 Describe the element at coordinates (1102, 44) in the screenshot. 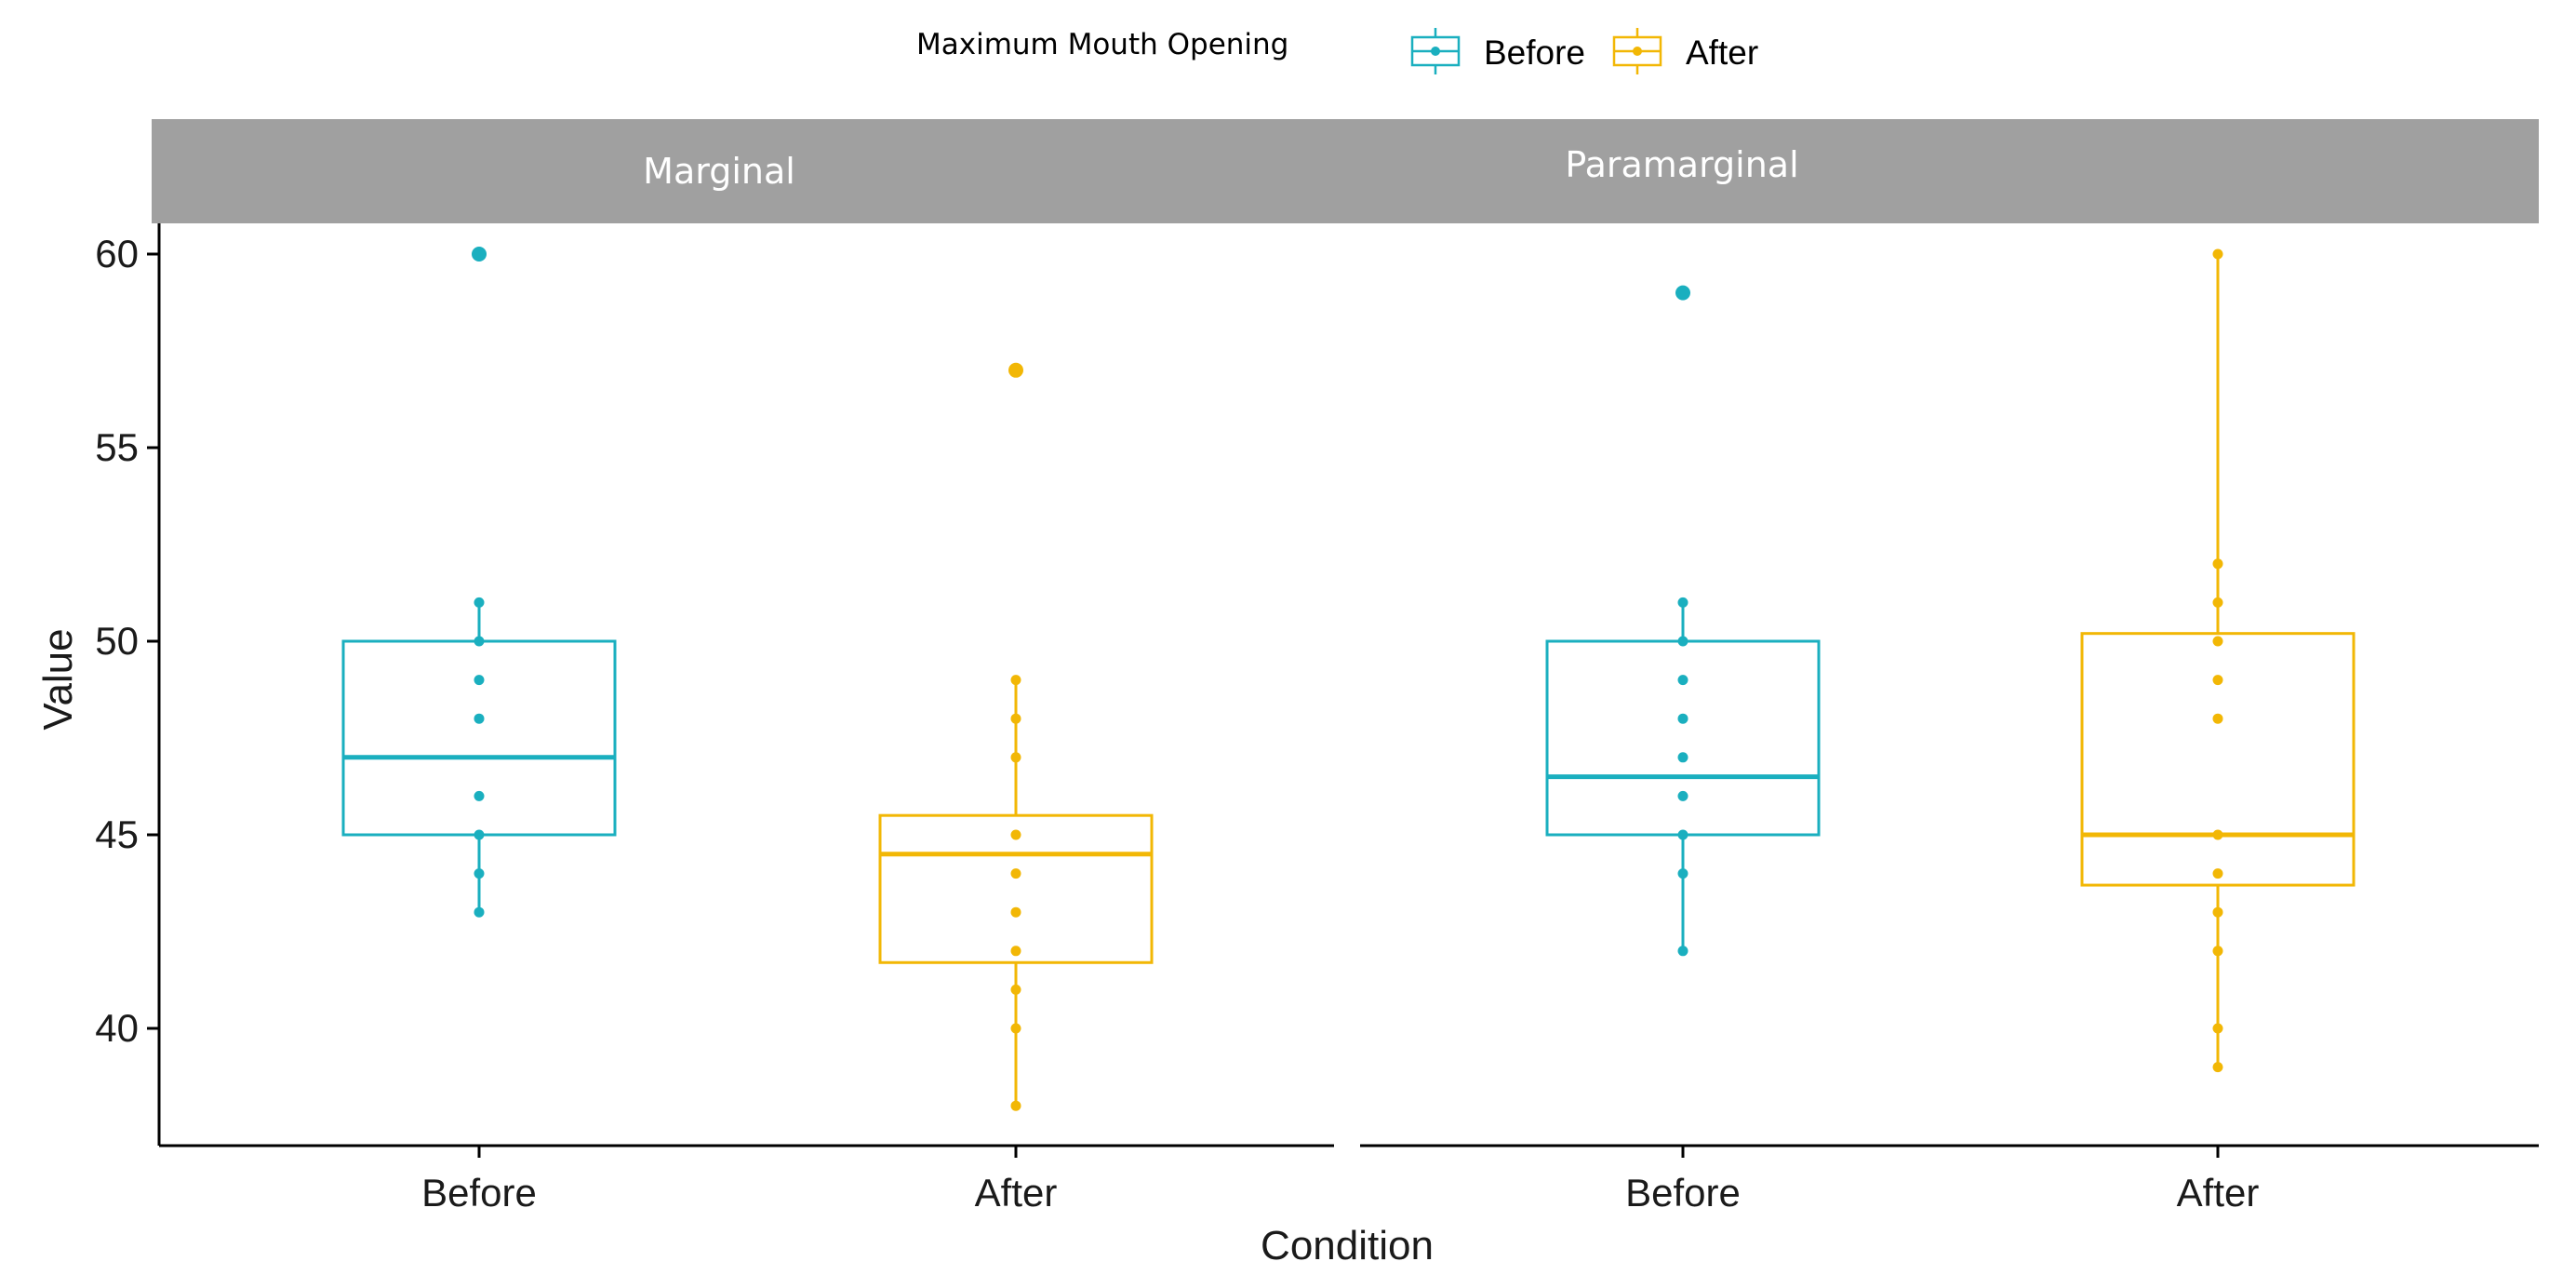

I see `legend-title: Maximum Mouth Opening` at that location.